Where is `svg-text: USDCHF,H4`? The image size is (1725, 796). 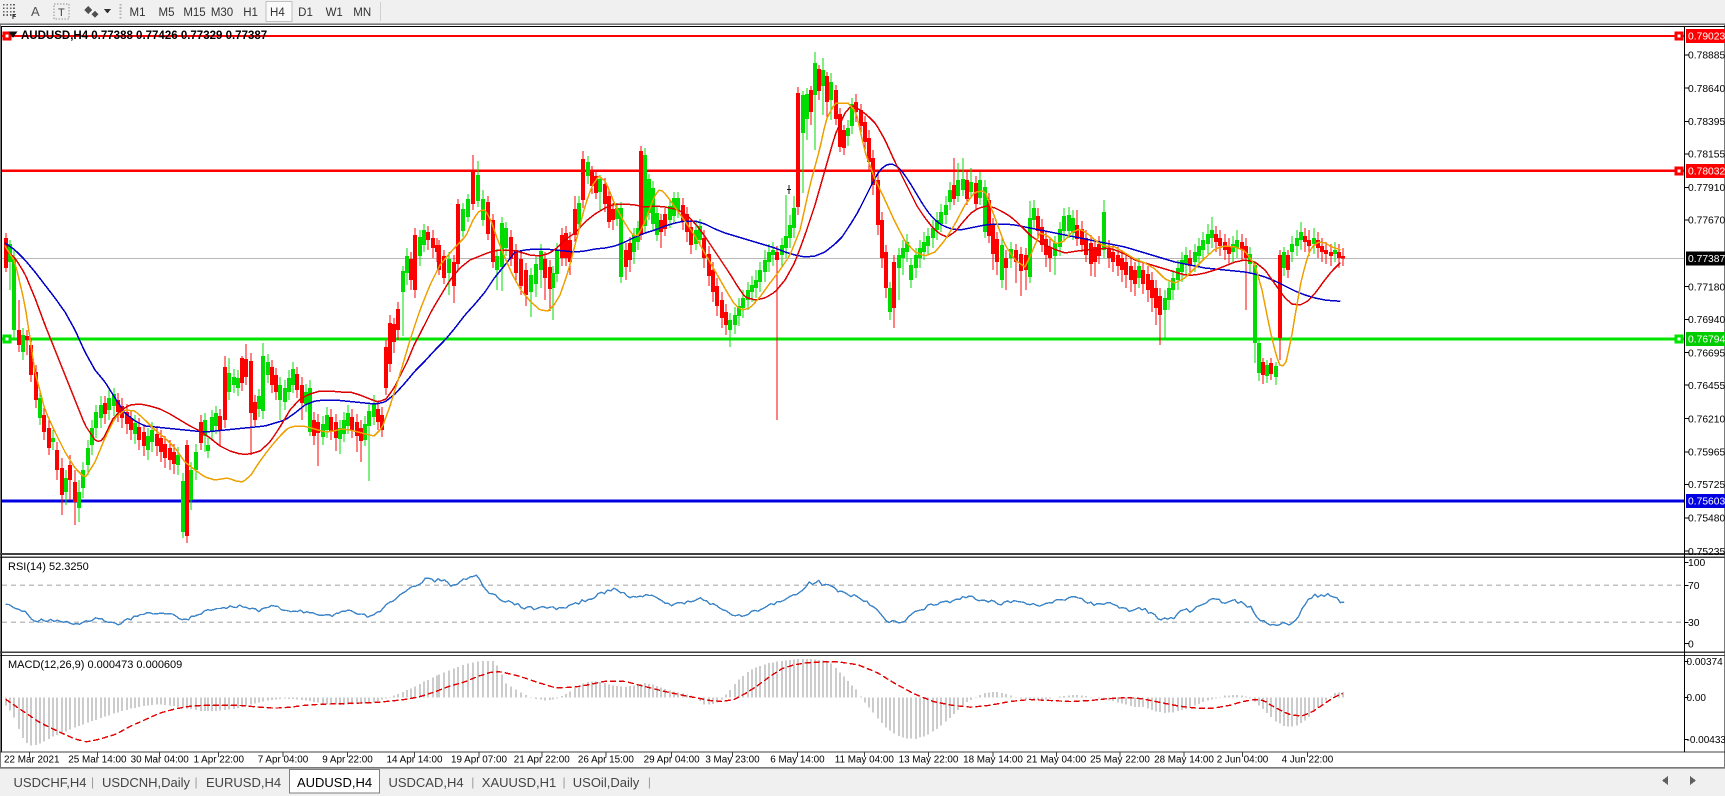
svg-text: USDCHF,H4 is located at coordinates (50, 782).